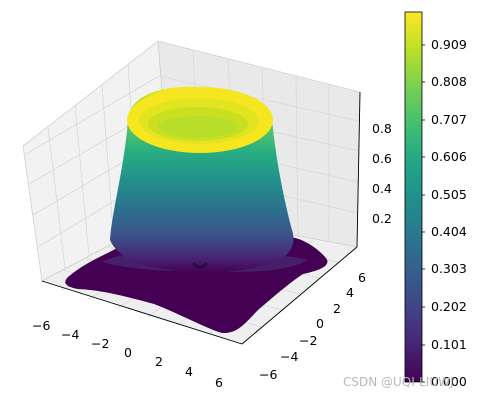 The height and width of the screenshot is (400, 482). I want to click on colorbar-tick-label: 0.202, so click(449, 306).